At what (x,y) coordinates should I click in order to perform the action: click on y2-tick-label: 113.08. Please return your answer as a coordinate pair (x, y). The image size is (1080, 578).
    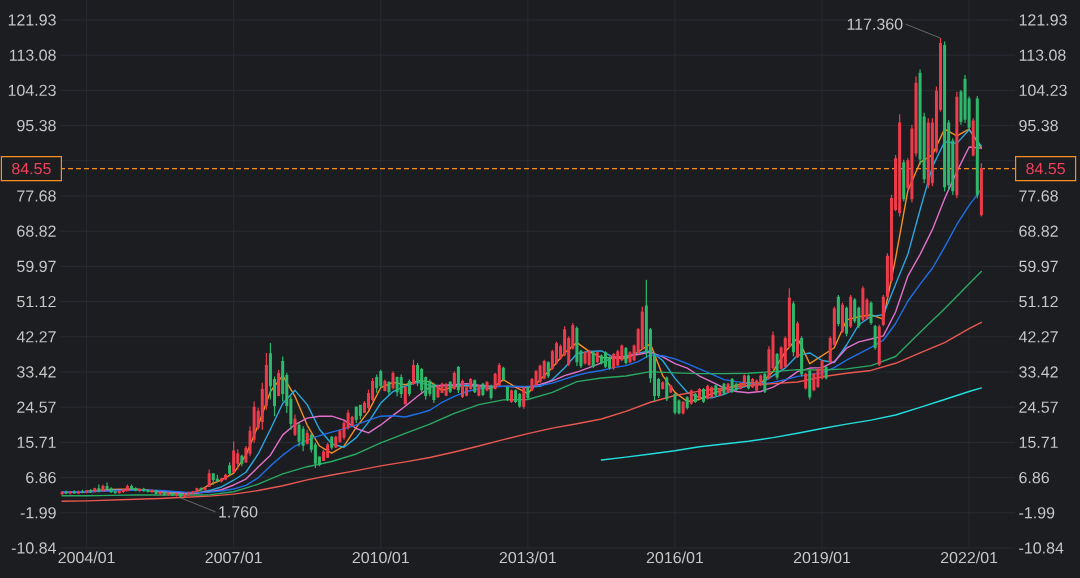
    Looking at the image, I should click on (1042, 55).